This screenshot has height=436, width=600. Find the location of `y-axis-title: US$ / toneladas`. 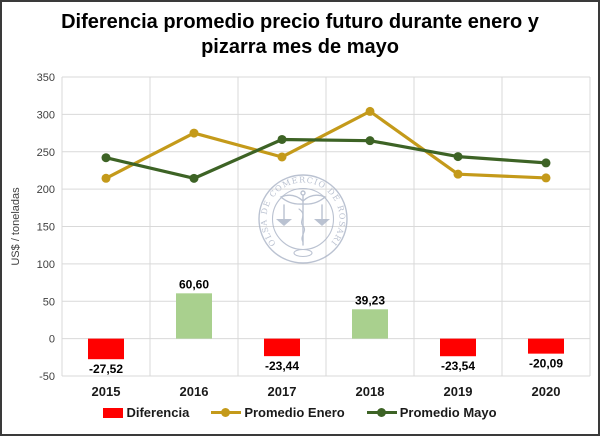

y-axis-title: US$ / toneladas is located at coordinates (16, 226).